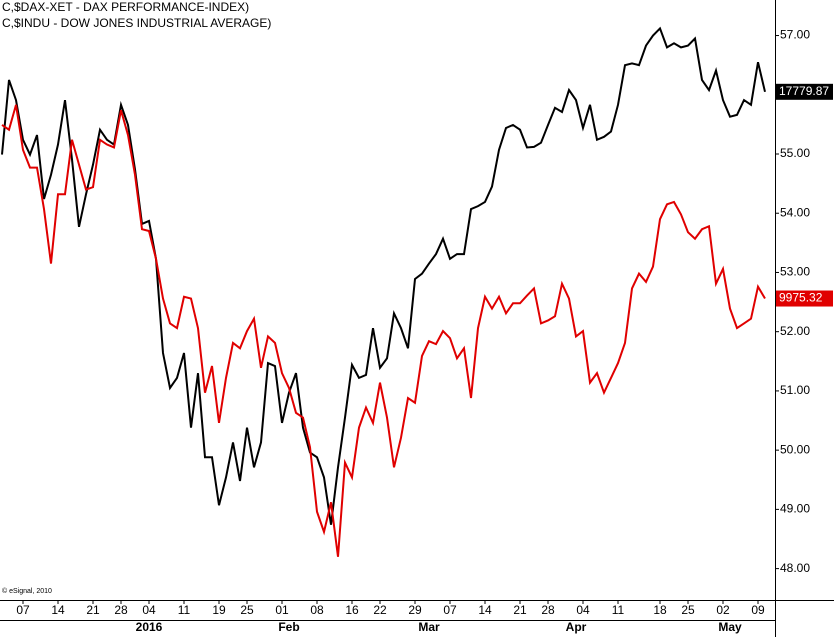  Describe the element at coordinates (795, 331) in the screenshot. I see `y-tick-label: 52.00` at that location.